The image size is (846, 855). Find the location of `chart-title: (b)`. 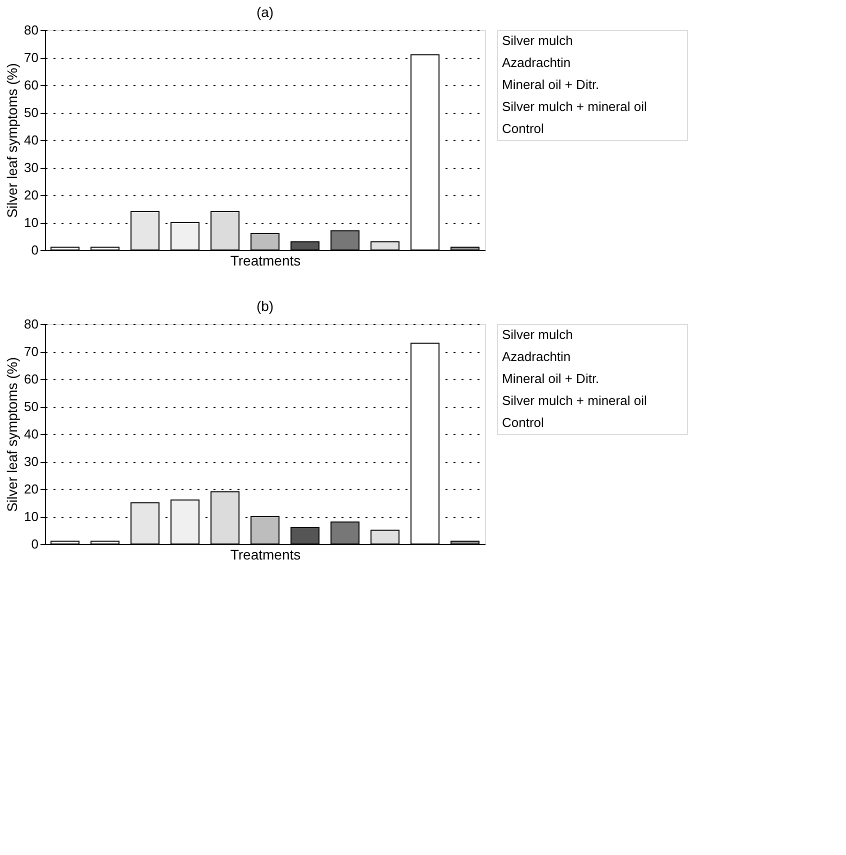

chart-title: (b) is located at coordinates (265, 306).